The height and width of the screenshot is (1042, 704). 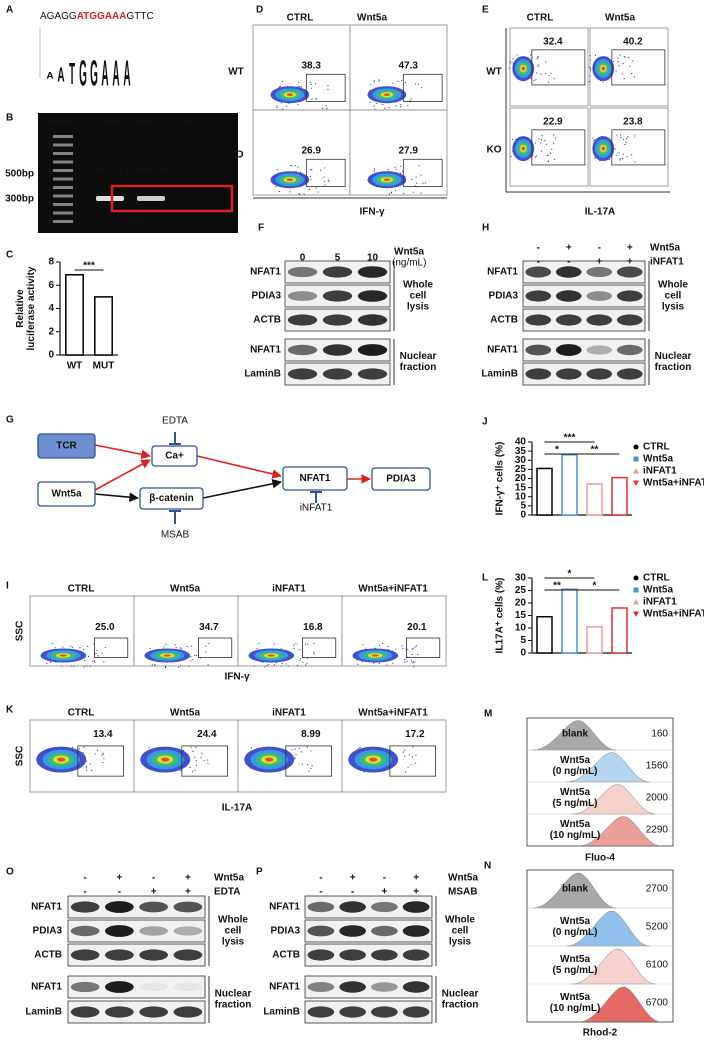 I want to click on density, so click(x=289, y=180).